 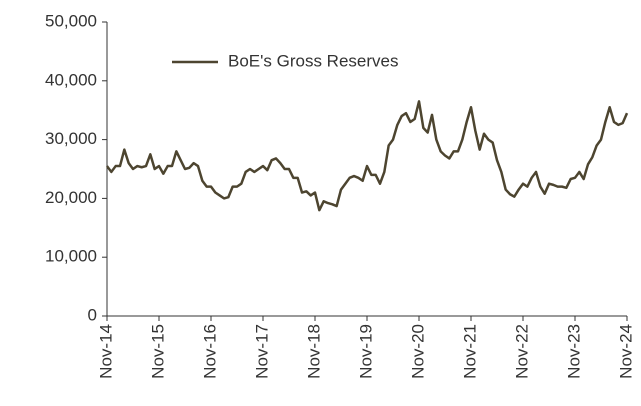 What do you see at coordinates (625, 351) in the screenshot?
I see `x-tick-label: Nov-24` at bounding box center [625, 351].